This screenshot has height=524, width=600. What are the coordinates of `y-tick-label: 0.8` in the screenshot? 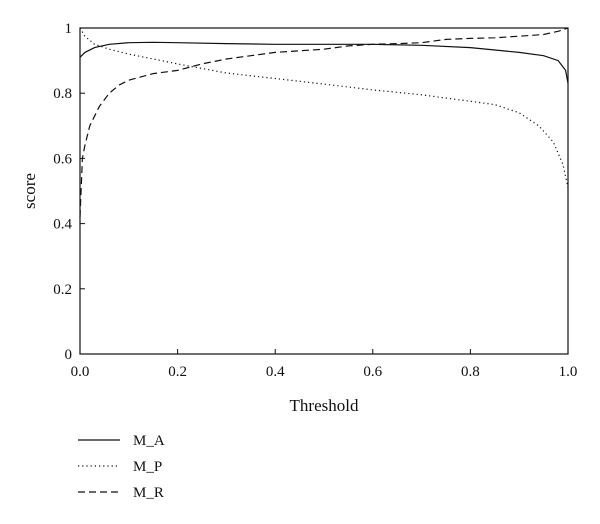 It's located at (62, 94).